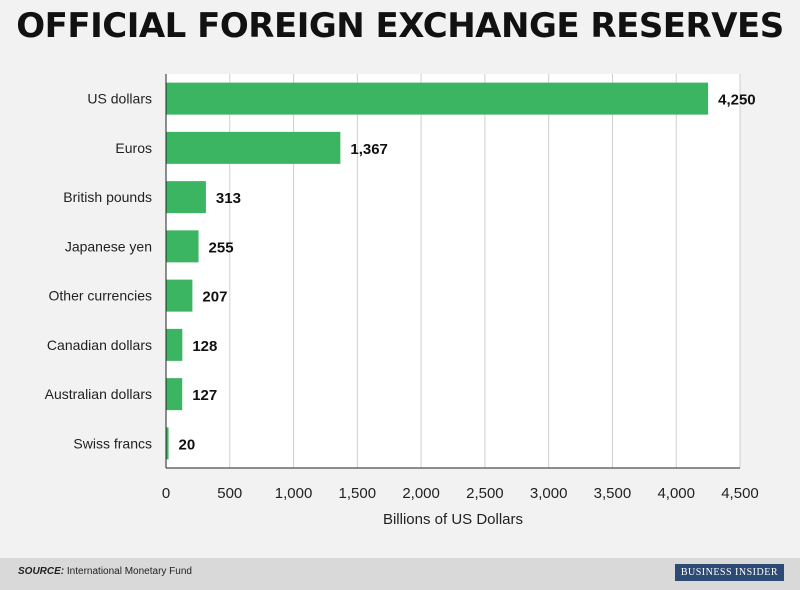 This screenshot has width=800, height=590. I want to click on category-label: Australian dollars, so click(98, 394).